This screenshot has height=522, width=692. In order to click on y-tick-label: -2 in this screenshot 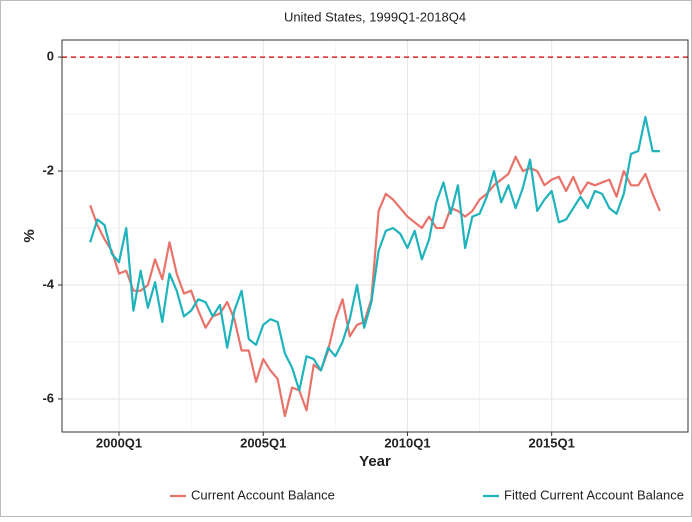, I will do `click(48, 169)`.